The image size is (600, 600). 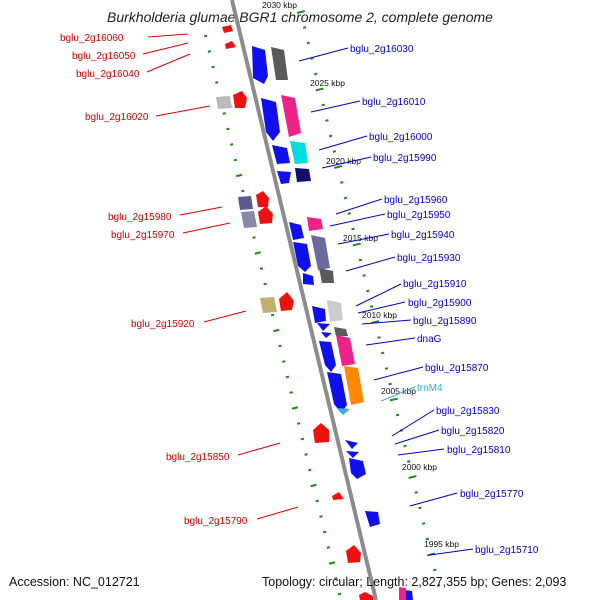 I want to click on gene-label-bglu-2g15950: bglu_2g15950, so click(x=419, y=215).